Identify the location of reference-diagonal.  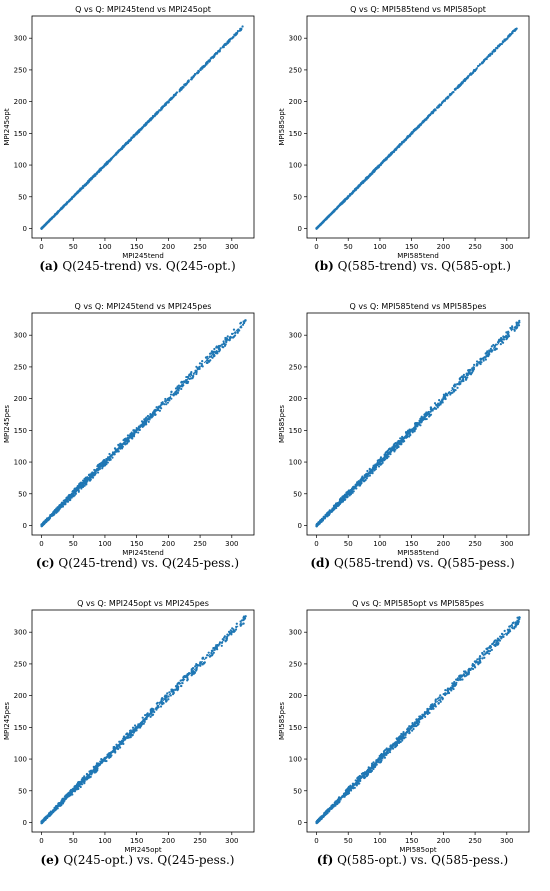
(419, 720).